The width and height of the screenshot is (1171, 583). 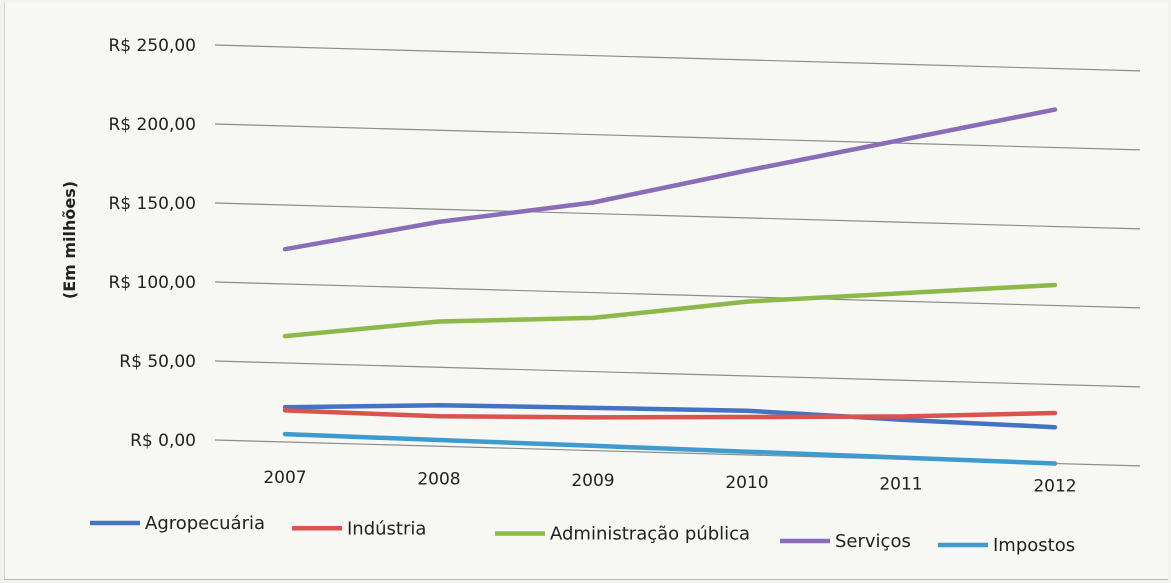 What do you see at coordinates (152, 204) in the screenshot?
I see `y-tick-label: R$ 150,00` at bounding box center [152, 204].